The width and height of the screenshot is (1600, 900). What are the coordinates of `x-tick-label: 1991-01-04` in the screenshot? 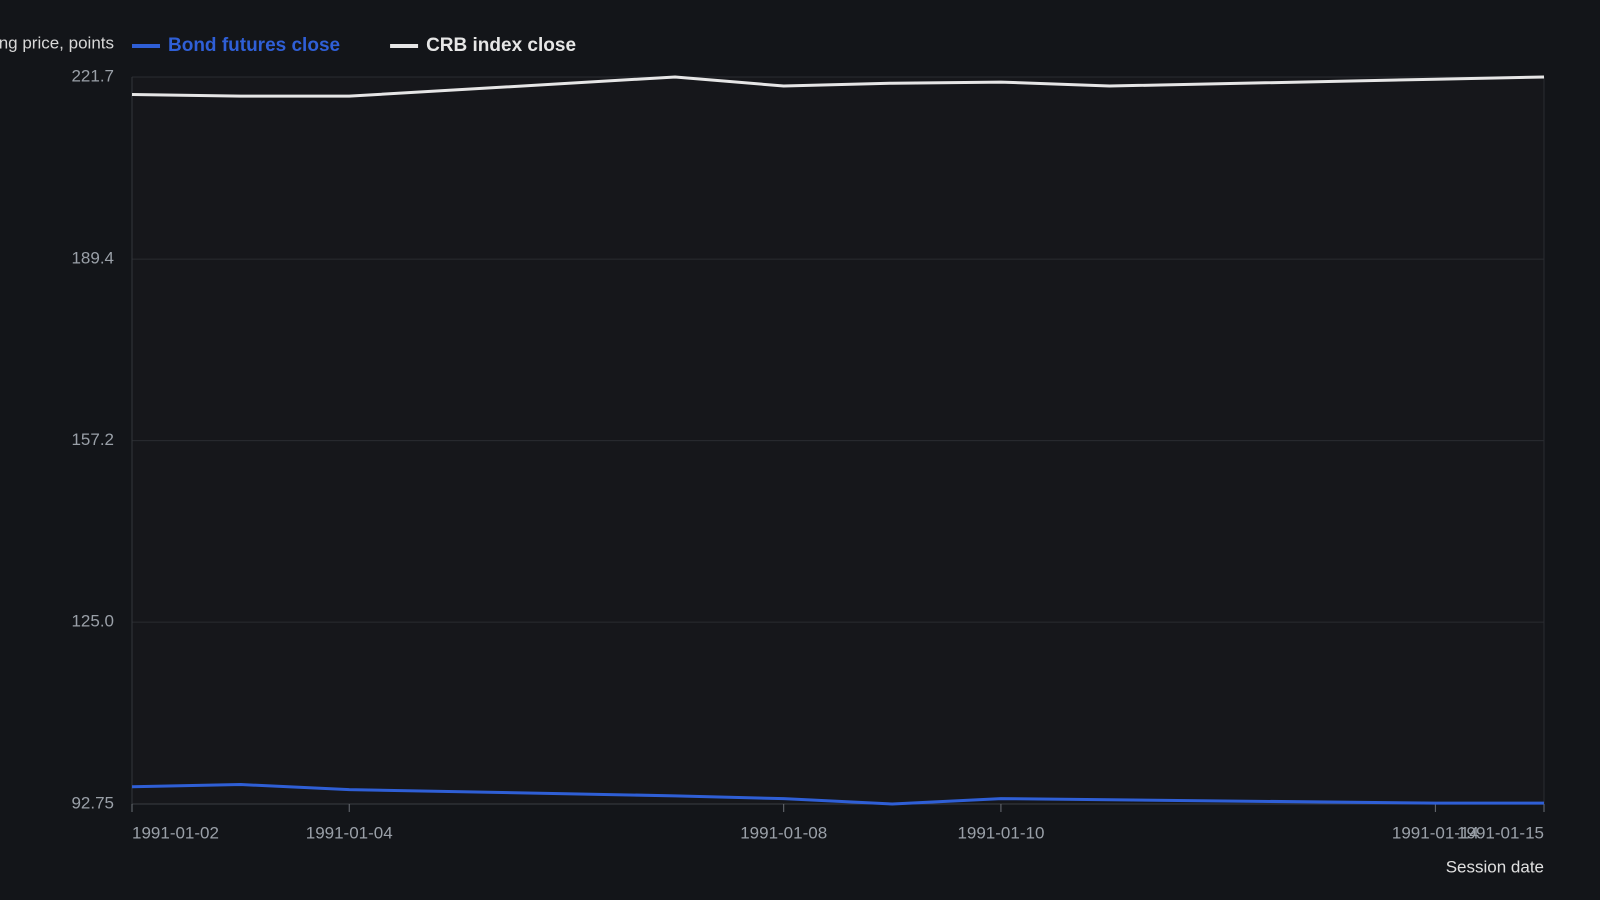 It's located at (349, 832).